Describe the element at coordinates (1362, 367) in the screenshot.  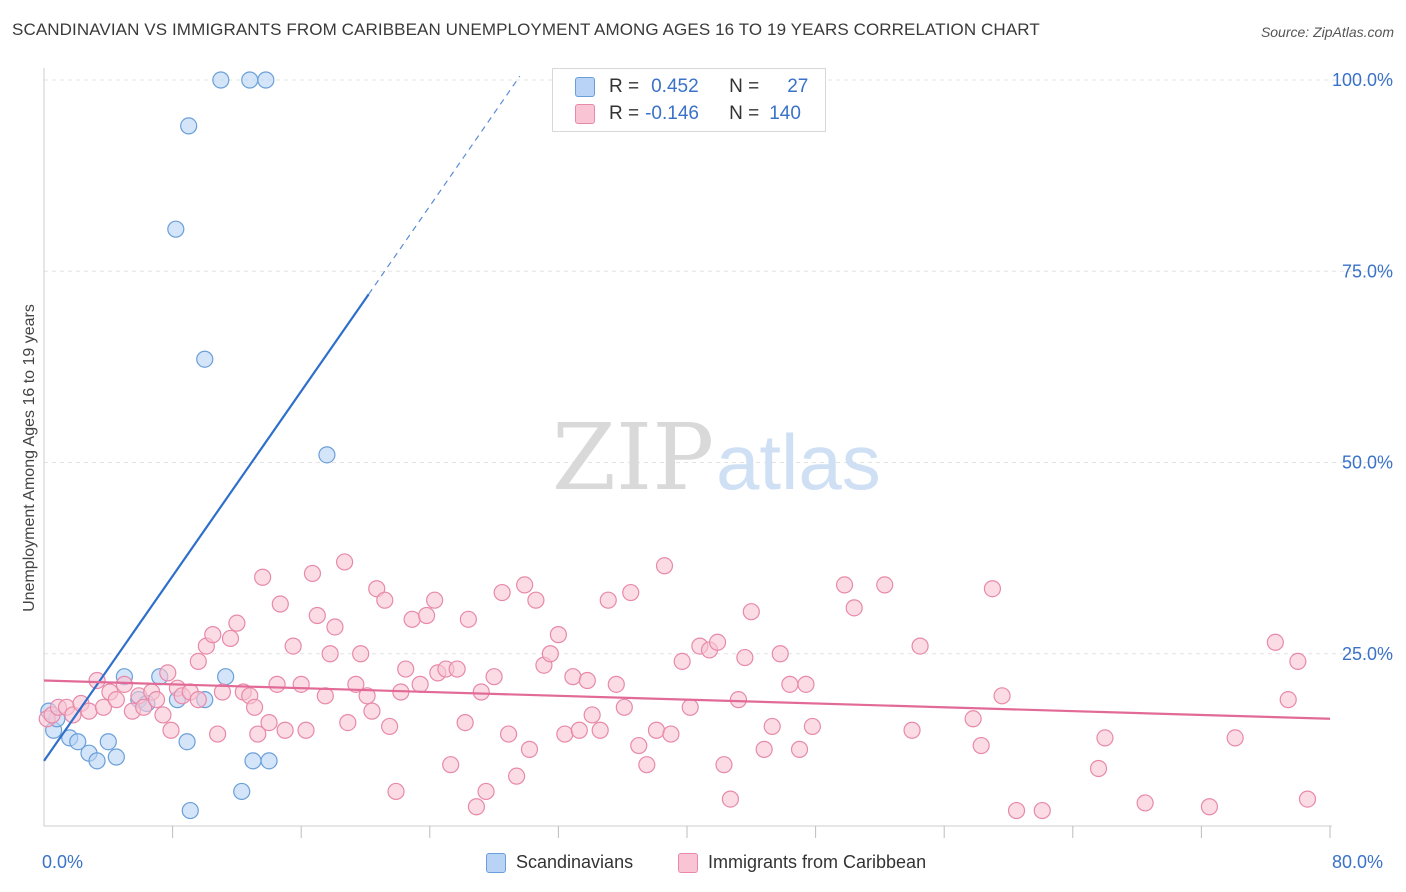
I see `y-tick-labels: 25.0% 50.0% 75.0% 100.0%` at that location.